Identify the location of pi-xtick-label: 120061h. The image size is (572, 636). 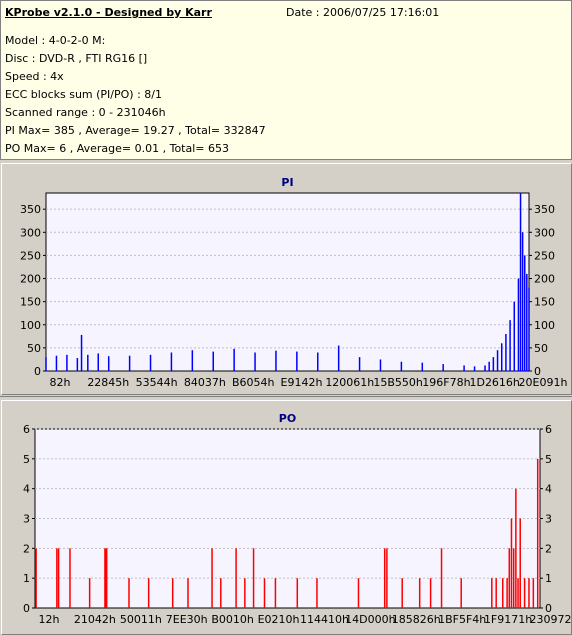
(349, 382).